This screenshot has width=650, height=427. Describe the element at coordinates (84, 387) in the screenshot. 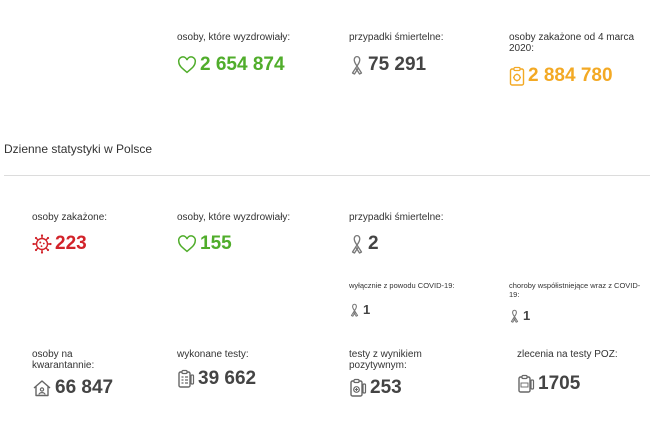

I see `daily-quarantine-value: 66 847` at that location.